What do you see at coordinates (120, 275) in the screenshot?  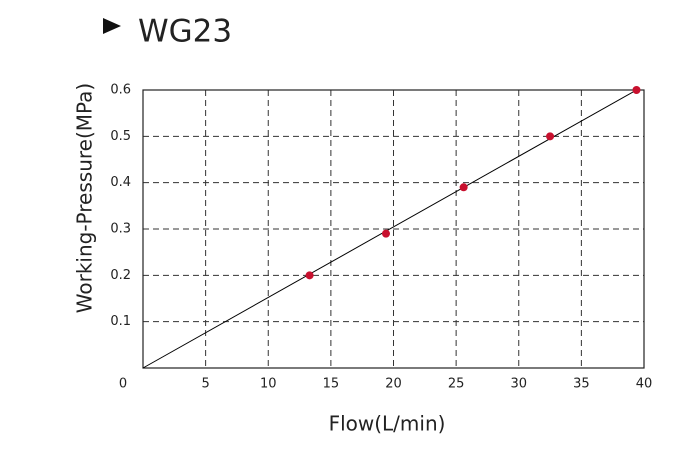 I see `y-tick-label: 0.2` at bounding box center [120, 275].